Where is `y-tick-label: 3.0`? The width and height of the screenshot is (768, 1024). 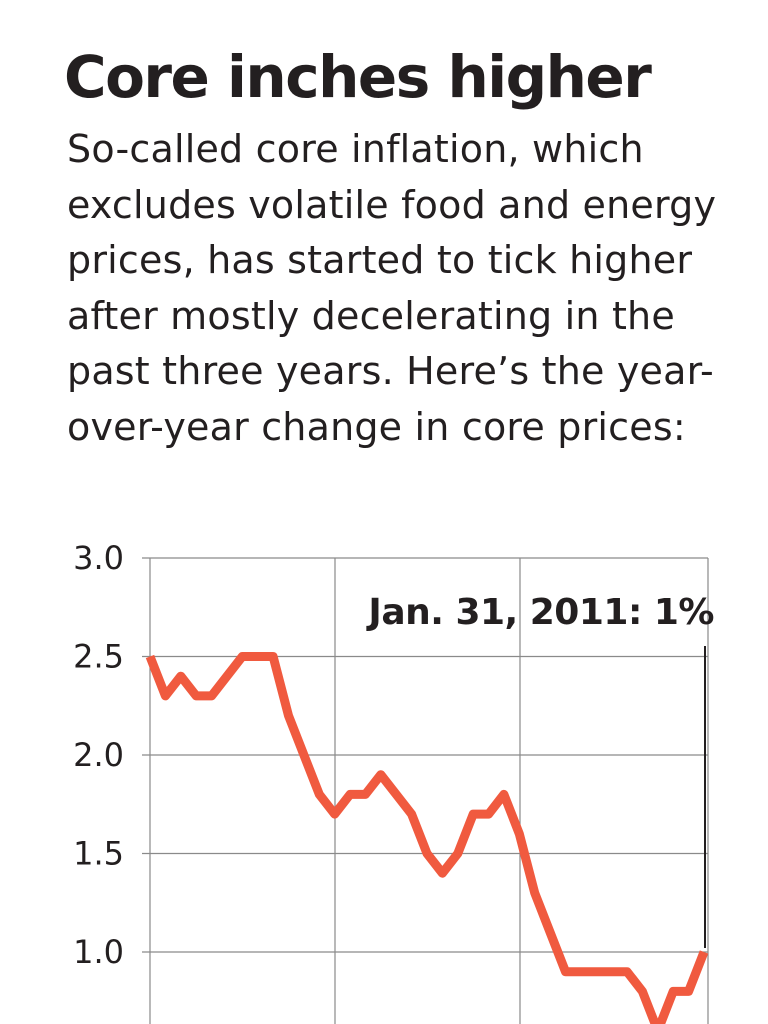
y-tick-label: 3.0 is located at coordinates (98, 558).